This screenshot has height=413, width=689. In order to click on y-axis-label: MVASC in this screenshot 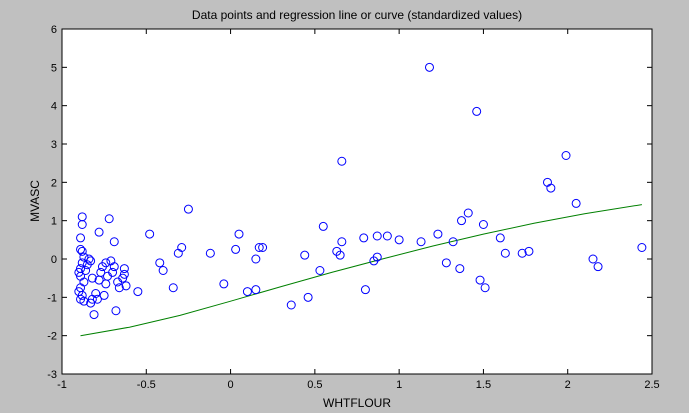, I will do `click(35, 201)`.